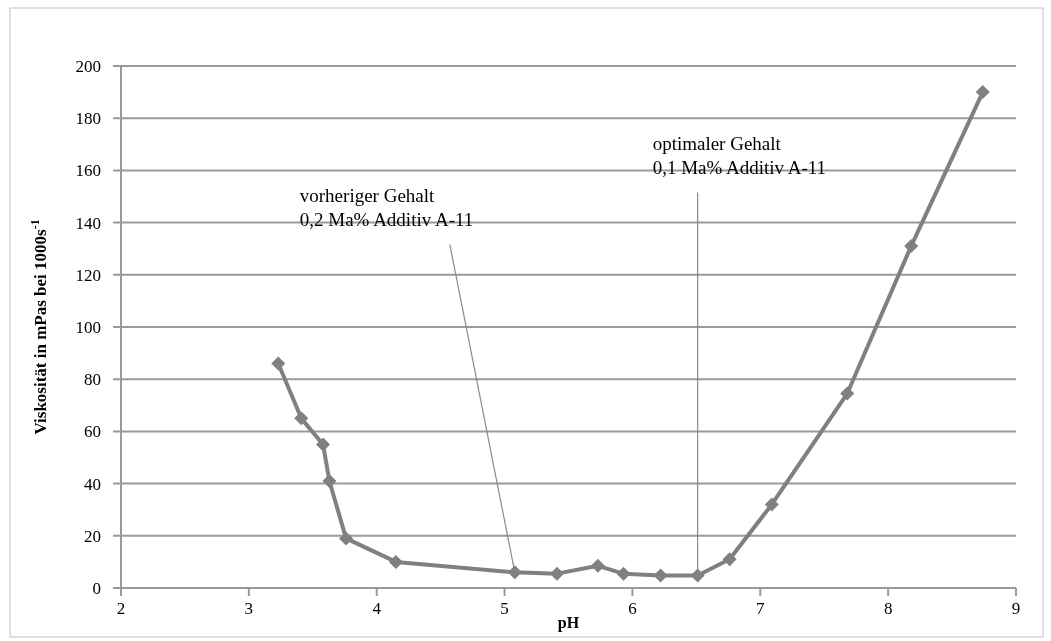 The image size is (1051, 641). What do you see at coordinates (88, 119) in the screenshot?
I see `y-tick-label: 180` at bounding box center [88, 119].